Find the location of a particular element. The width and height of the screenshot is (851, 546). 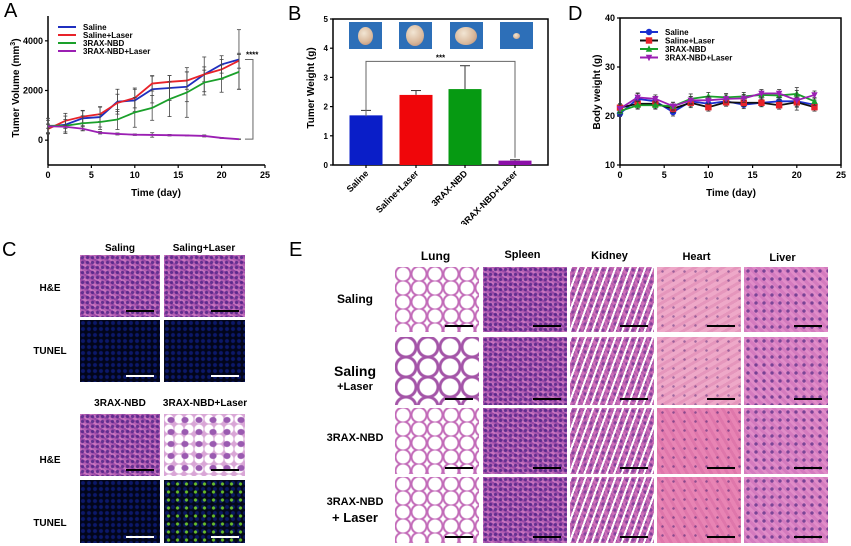

y-tick-label: 1 is located at coordinates (326, 136).